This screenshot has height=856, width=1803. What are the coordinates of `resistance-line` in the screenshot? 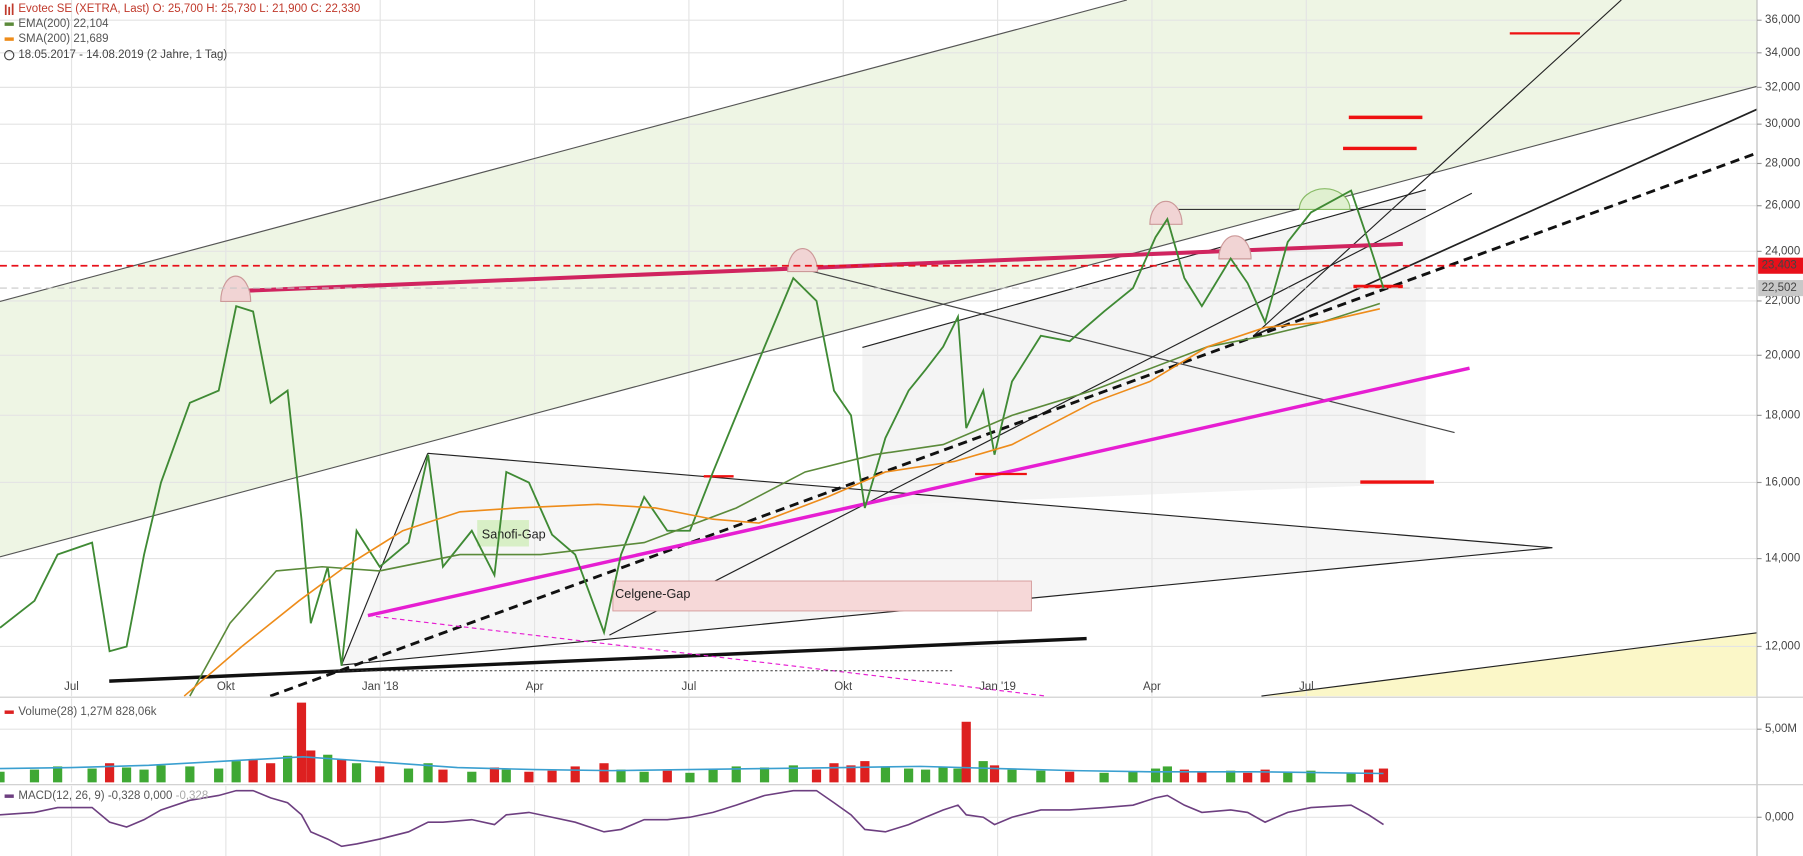 It's located at (819, 267).